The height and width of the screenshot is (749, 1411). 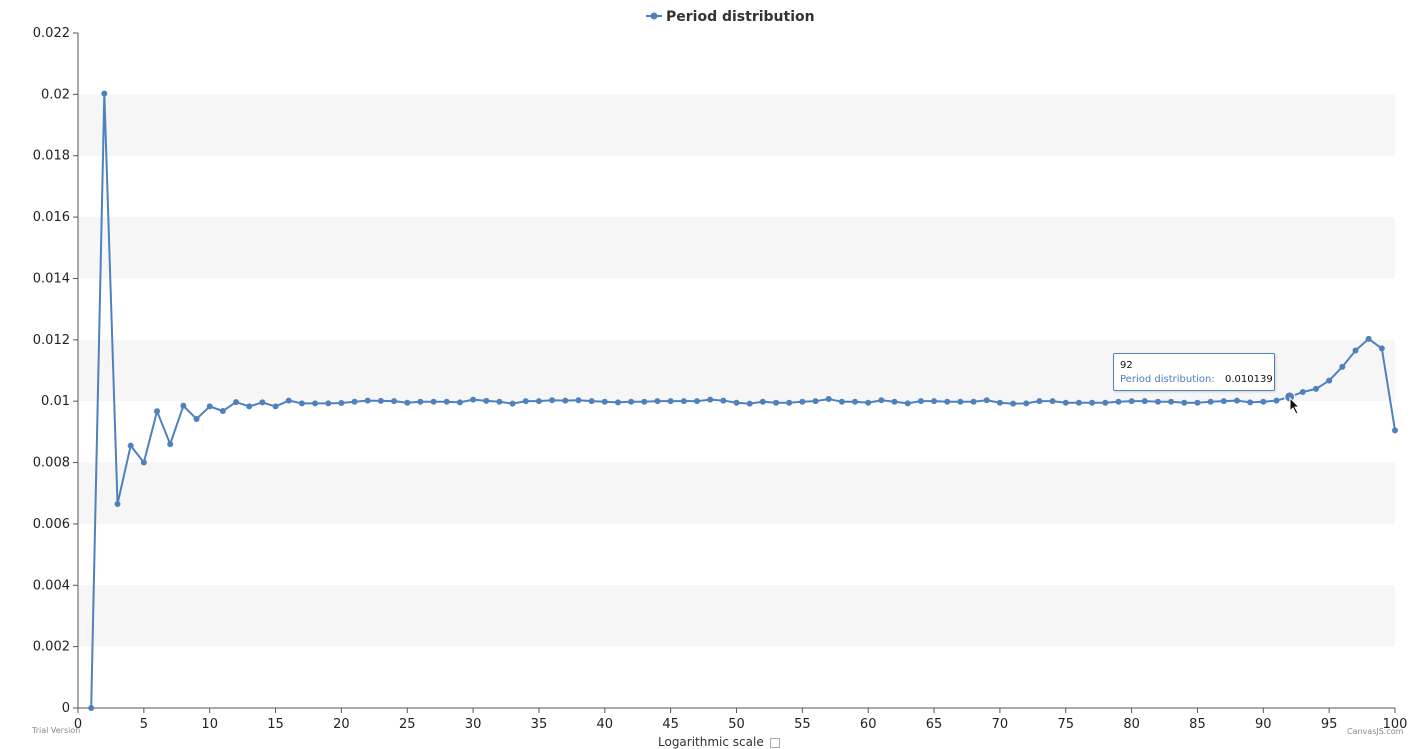 I want to click on log-scale-toggle: Logarithmic scale, so click(x=719, y=742).